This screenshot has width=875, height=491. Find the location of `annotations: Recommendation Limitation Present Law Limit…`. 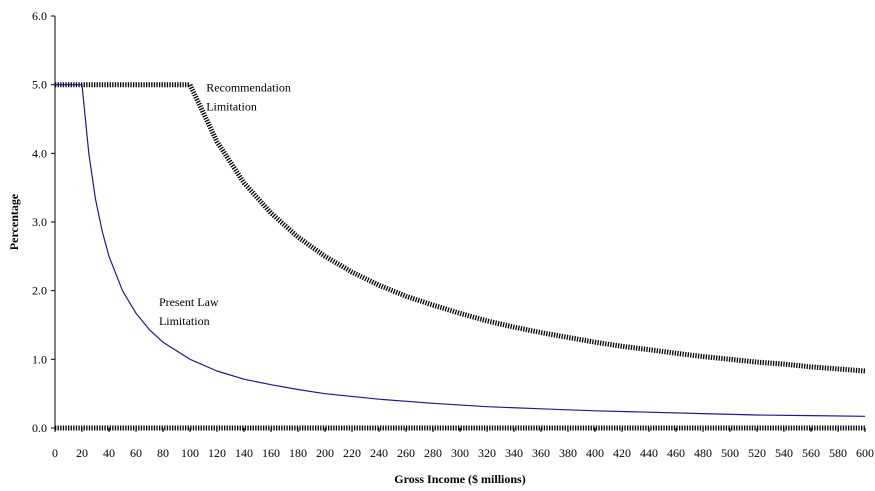

annotations: Recommendation Limitation Present Law Limit… is located at coordinates (225, 204).